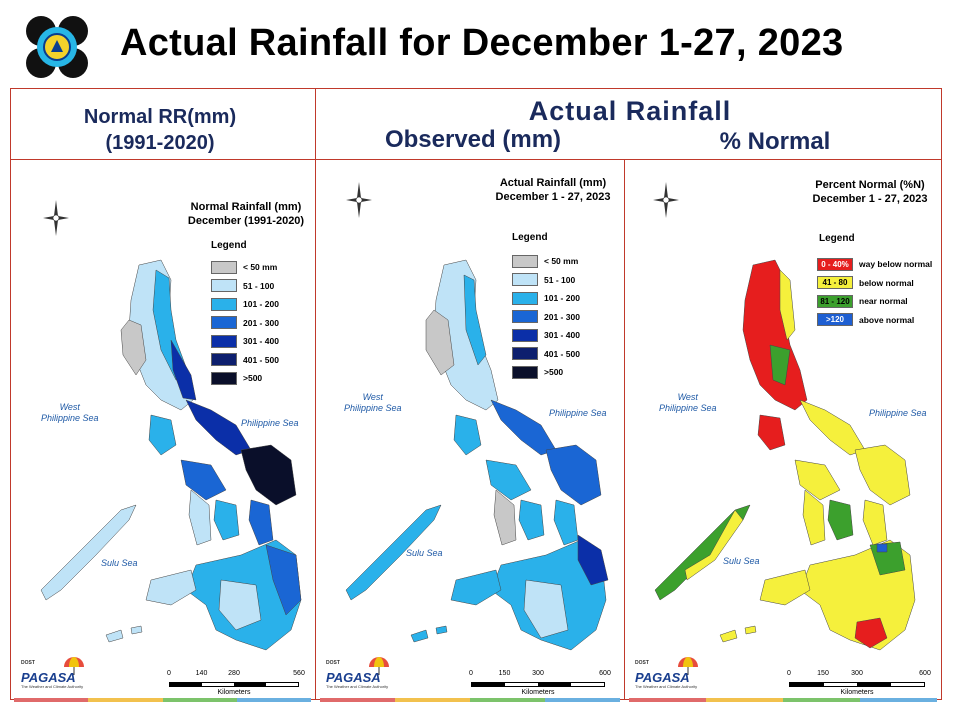 The height and width of the screenshot is (720, 960). I want to click on normal-rr-header: Normal RR(mm) (1991-2020), so click(160, 130).